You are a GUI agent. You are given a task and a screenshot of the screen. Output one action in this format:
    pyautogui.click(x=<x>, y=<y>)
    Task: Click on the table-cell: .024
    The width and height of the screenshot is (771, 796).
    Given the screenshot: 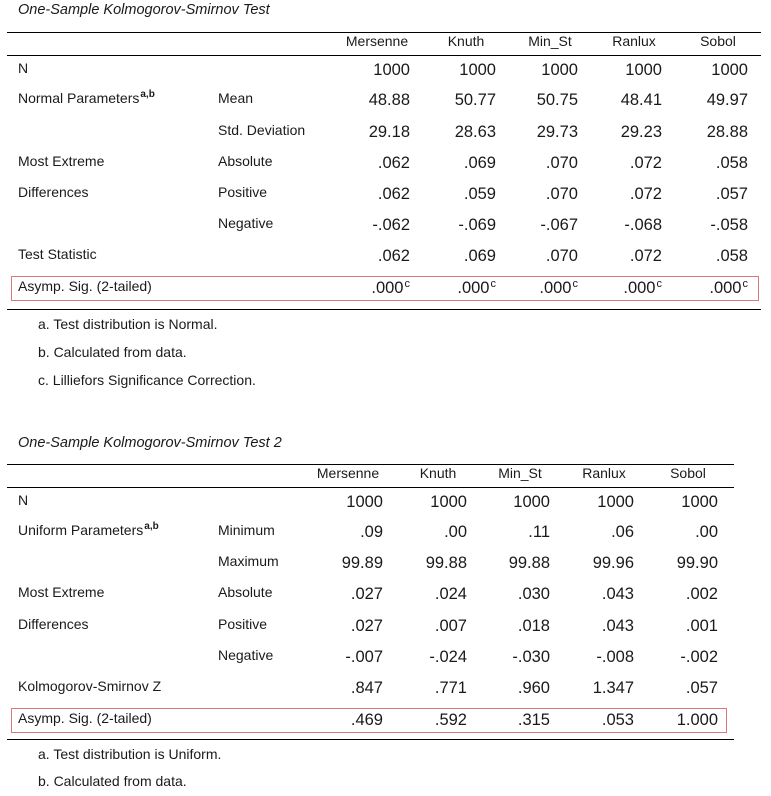 What is the action you would take?
    pyautogui.click(x=451, y=594)
    